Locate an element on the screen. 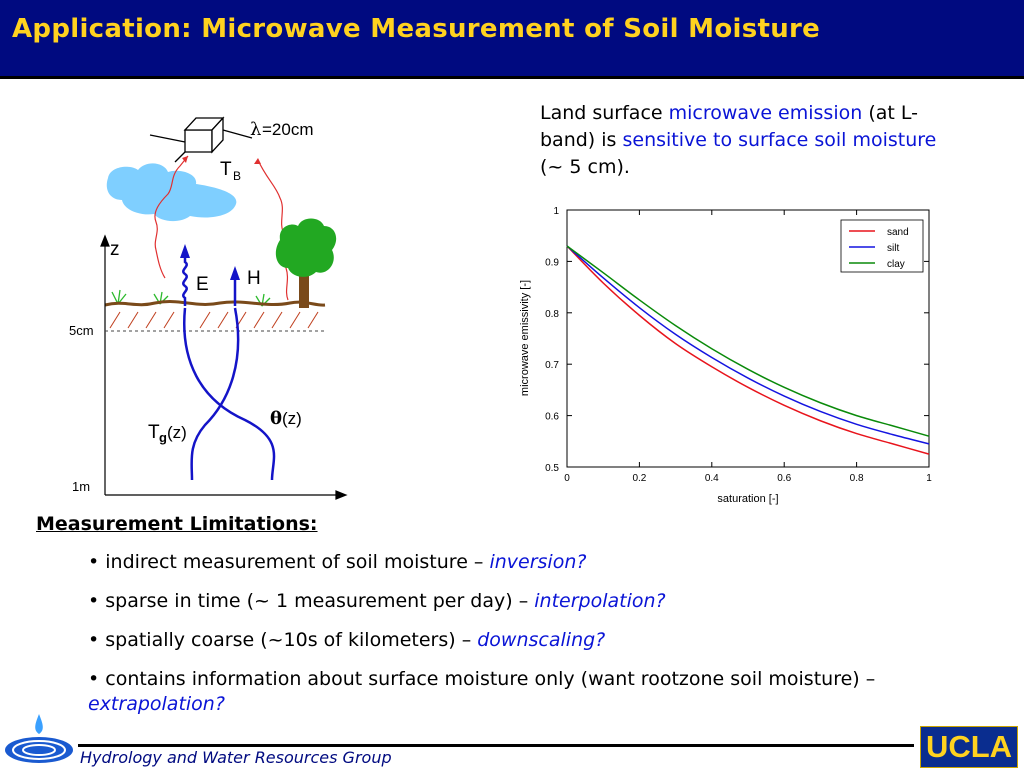  x-tick-label: 0.8 is located at coordinates (857, 478).